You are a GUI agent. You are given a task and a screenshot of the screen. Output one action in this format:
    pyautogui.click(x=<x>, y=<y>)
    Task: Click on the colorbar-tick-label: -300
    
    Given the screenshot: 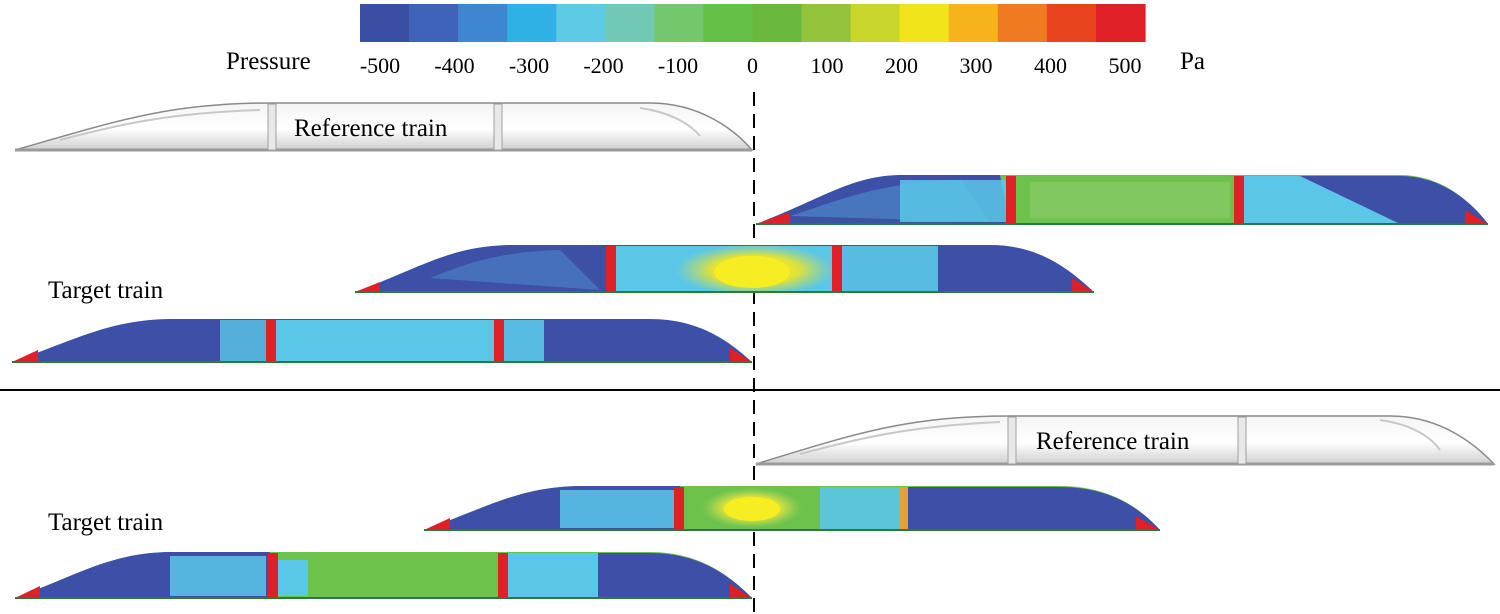 What is the action you would take?
    pyautogui.click(x=529, y=65)
    